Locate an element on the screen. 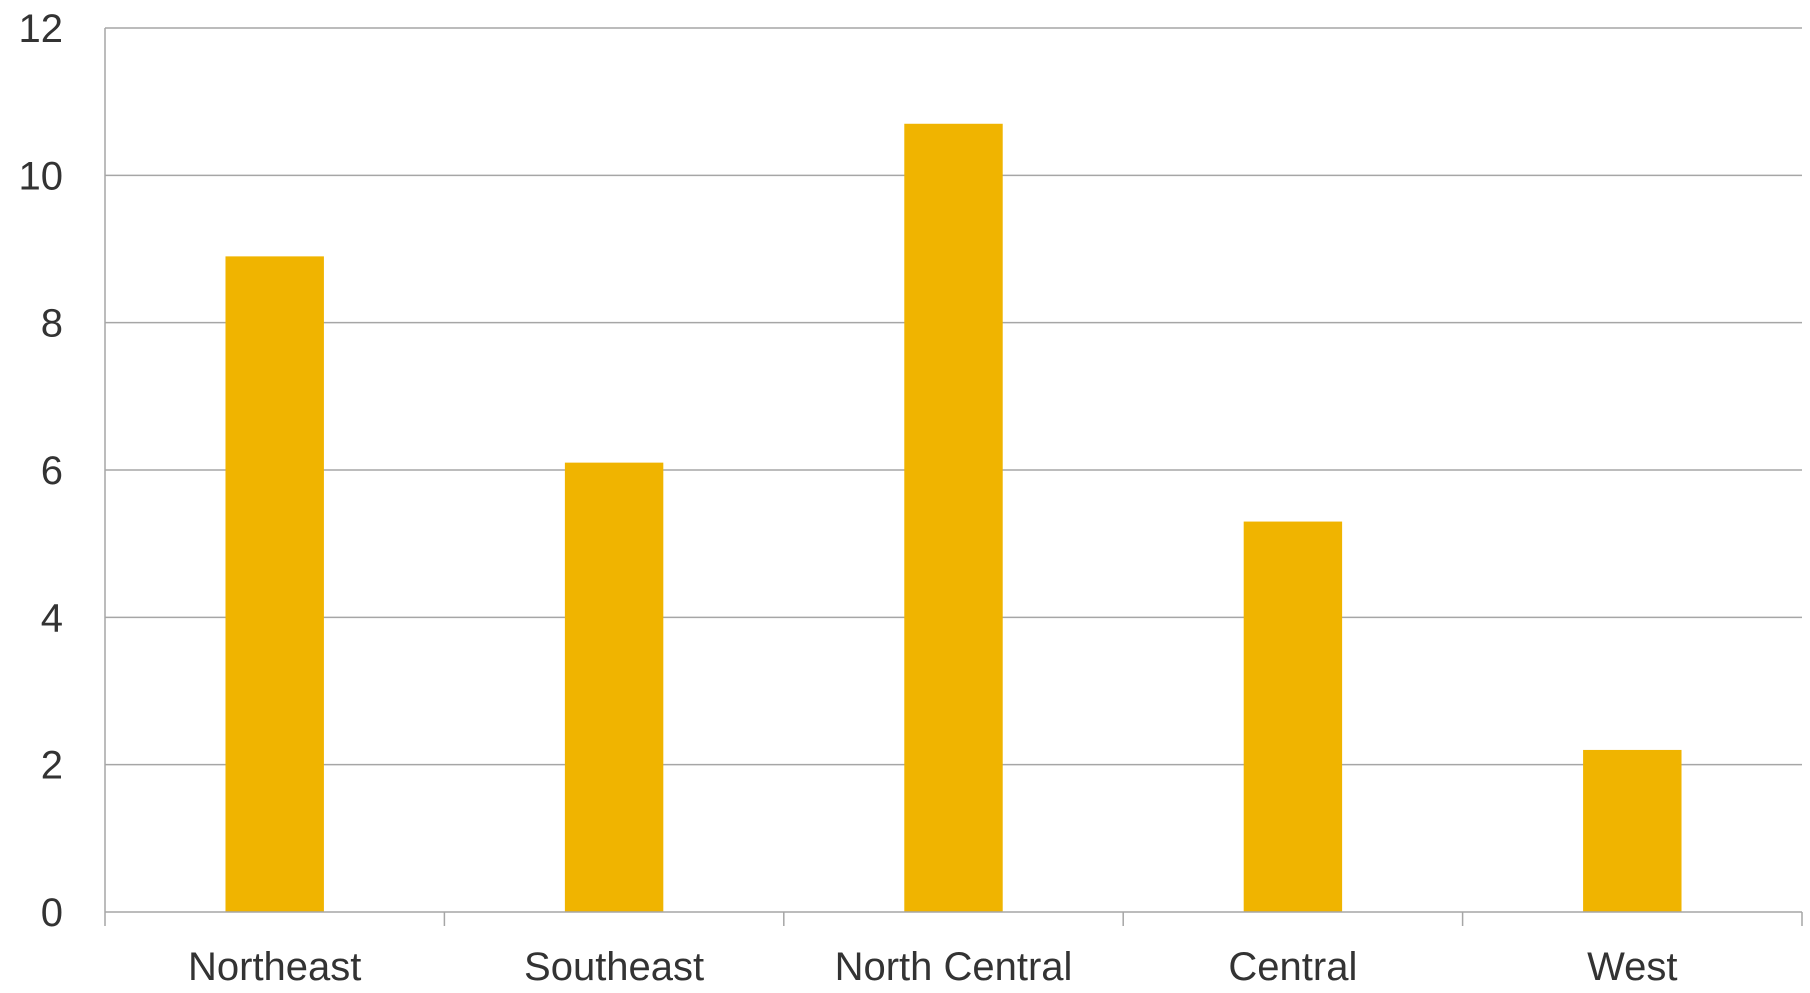  bar-west is located at coordinates (1632, 830).